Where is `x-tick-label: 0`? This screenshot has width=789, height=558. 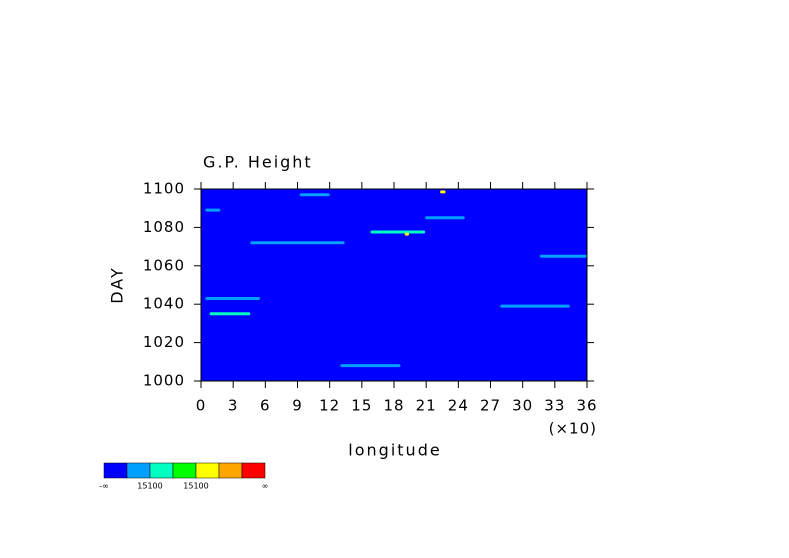
x-tick-label: 0 is located at coordinates (201, 406).